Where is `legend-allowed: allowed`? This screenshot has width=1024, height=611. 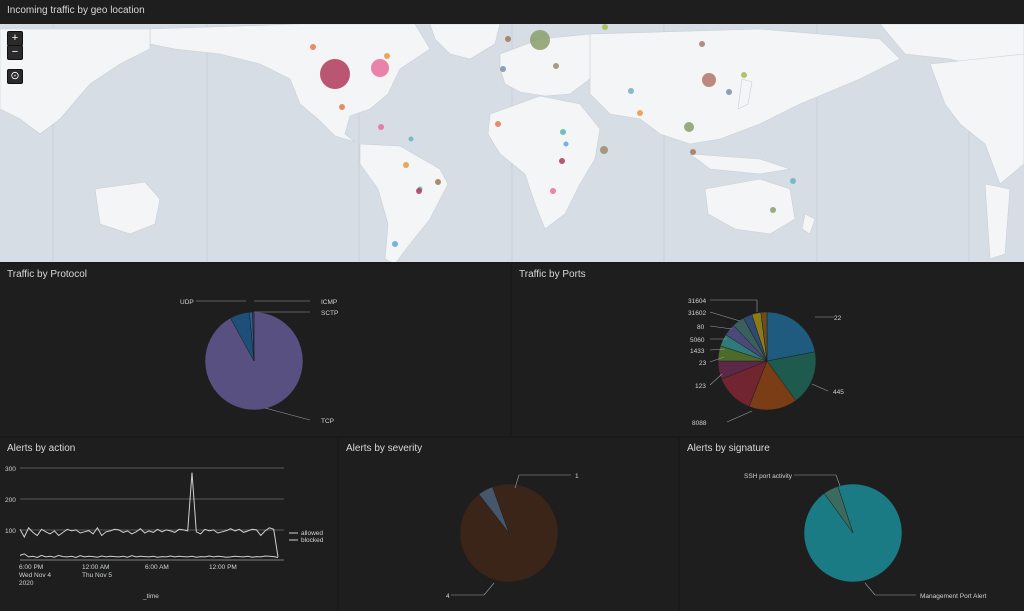
legend-allowed: allowed is located at coordinates (312, 533).